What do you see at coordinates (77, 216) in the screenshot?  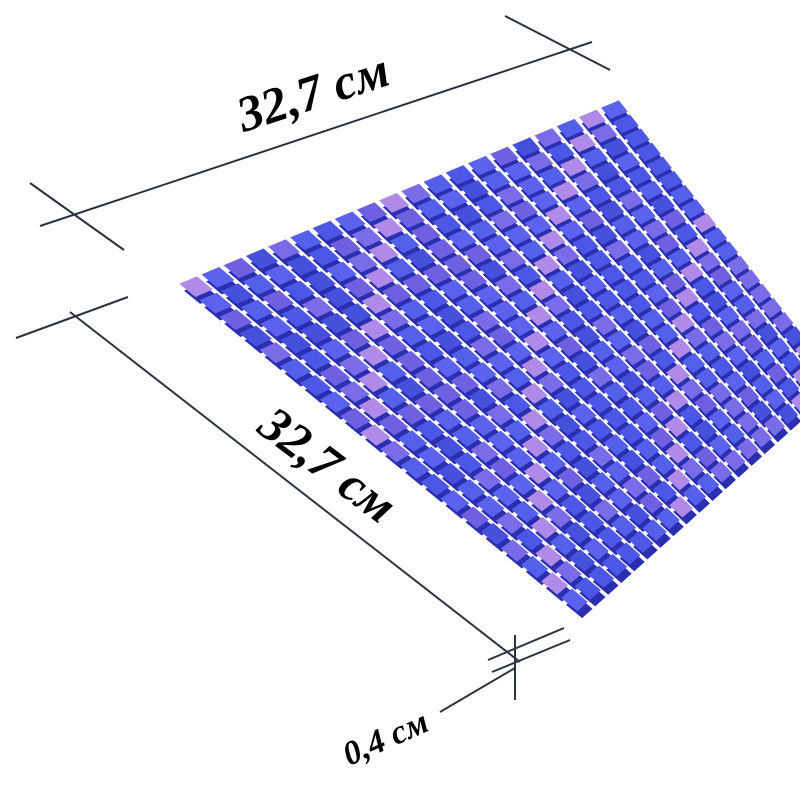 I see `width-tick-left` at bounding box center [77, 216].